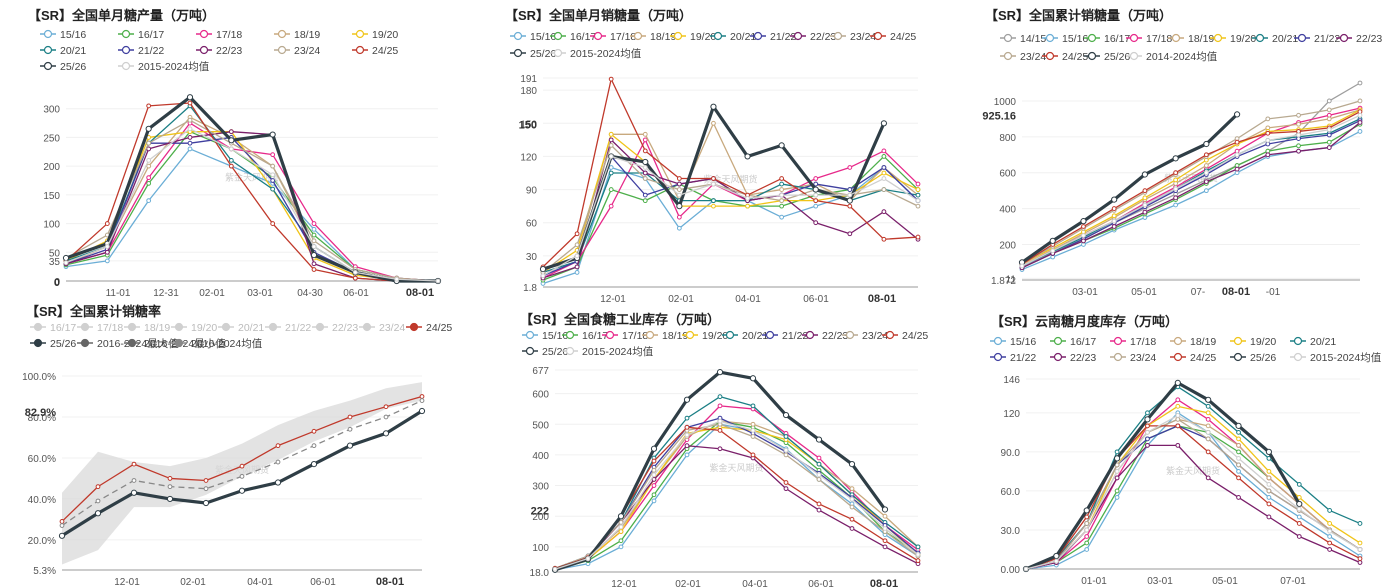  What do you see at coordinates (635, 336) in the screenshot?
I see `legend-label: 17/18` at bounding box center [635, 336].